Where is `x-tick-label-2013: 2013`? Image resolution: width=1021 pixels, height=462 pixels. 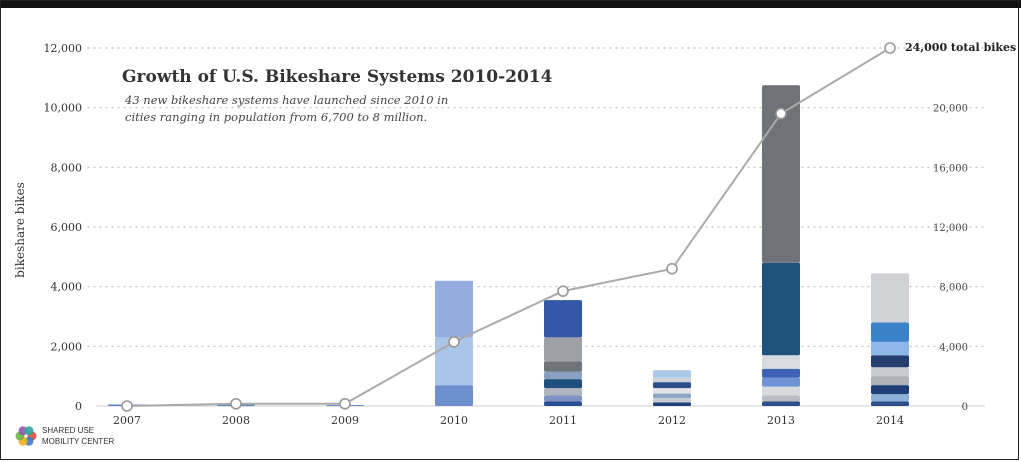 x-tick-label-2013: 2013 is located at coordinates (781, 420).